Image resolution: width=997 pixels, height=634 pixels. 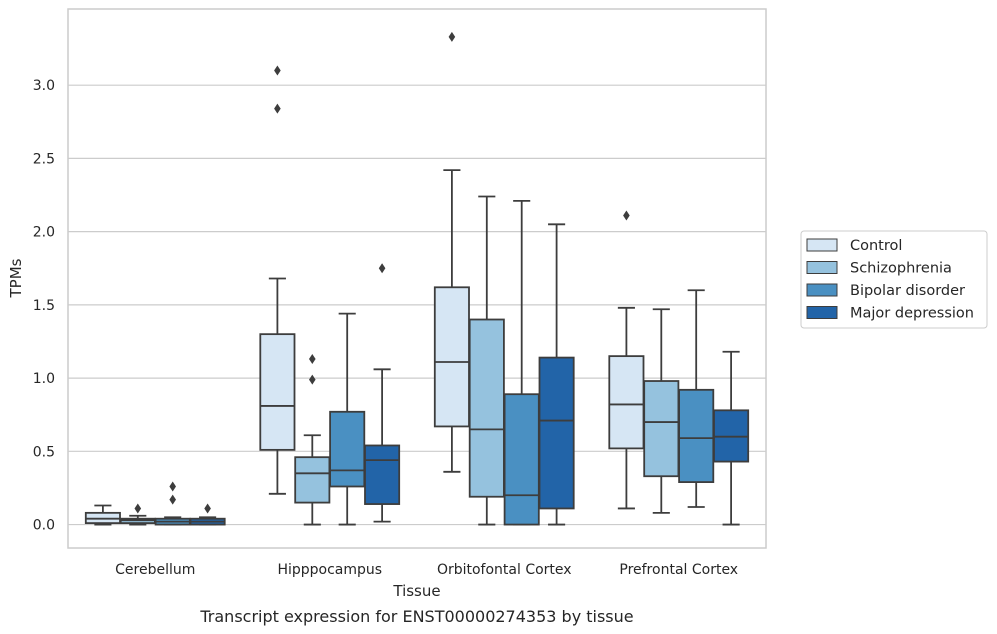 What do you see at coordinates (329, 570) in the screenshot?
I see `x-tick-label: Hipppocampus` at bounding box center [329, 570].